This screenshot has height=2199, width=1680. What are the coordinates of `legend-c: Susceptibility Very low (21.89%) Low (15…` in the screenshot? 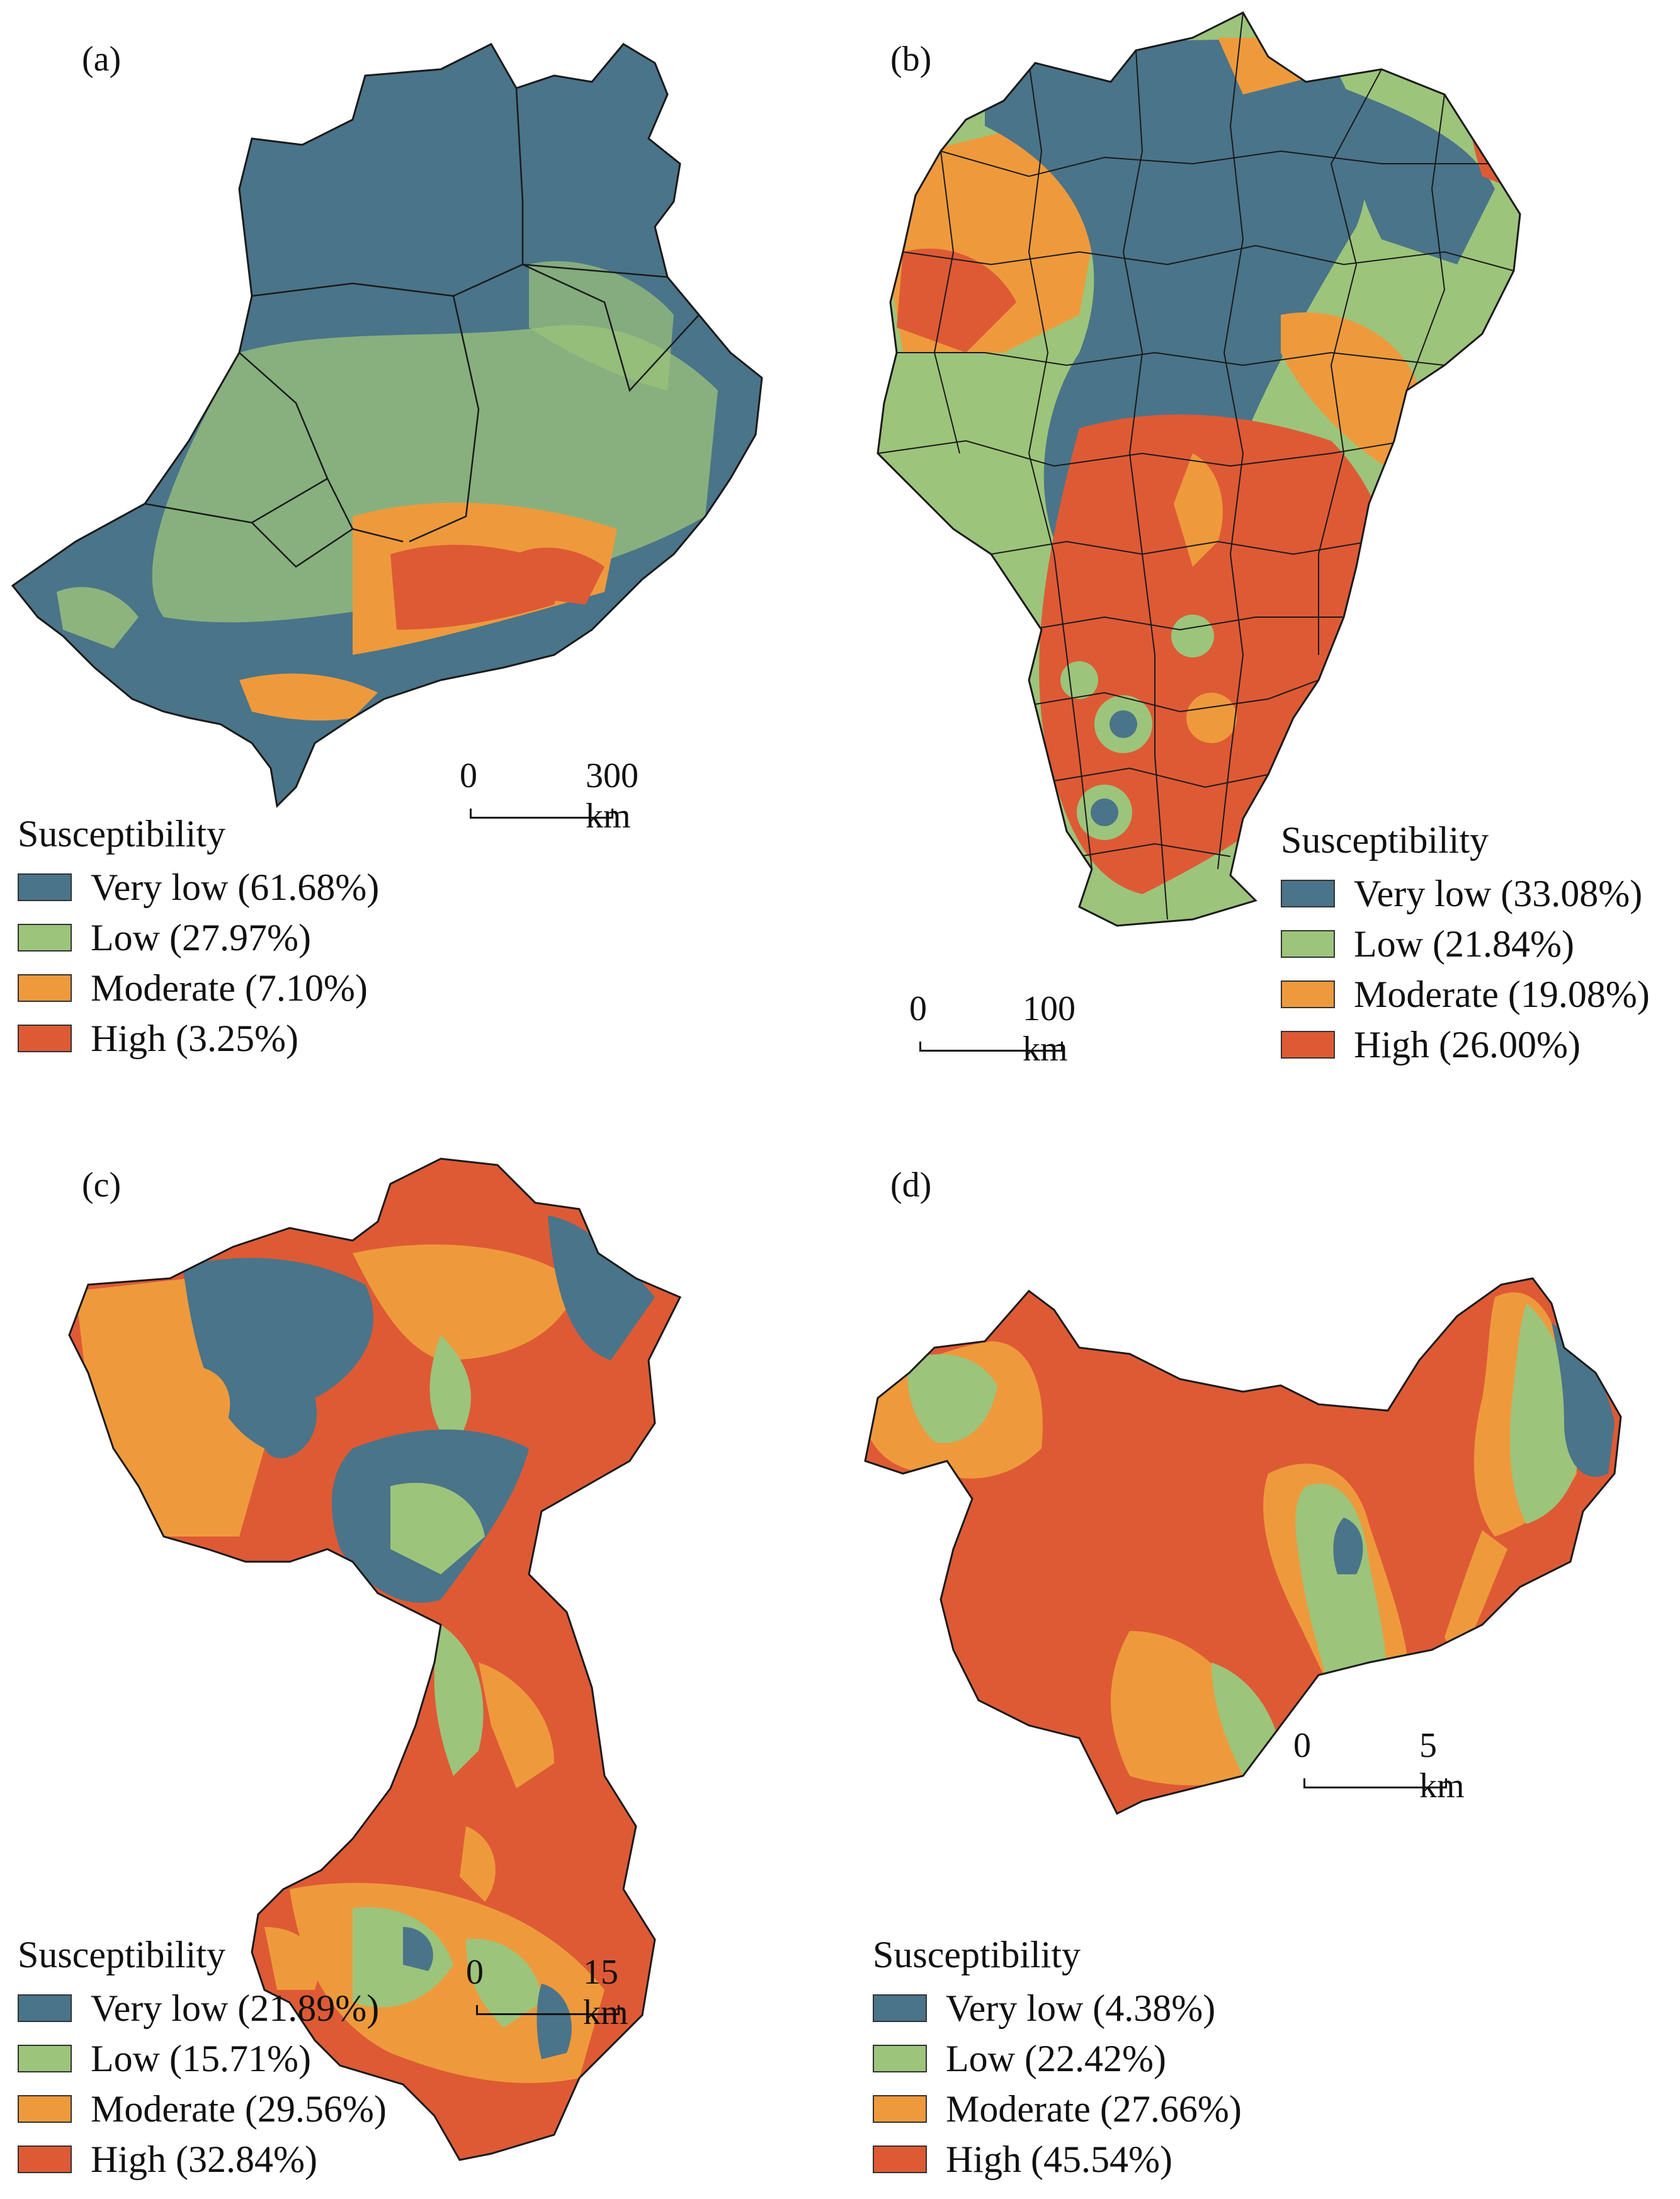 It's located at (203, 2059).